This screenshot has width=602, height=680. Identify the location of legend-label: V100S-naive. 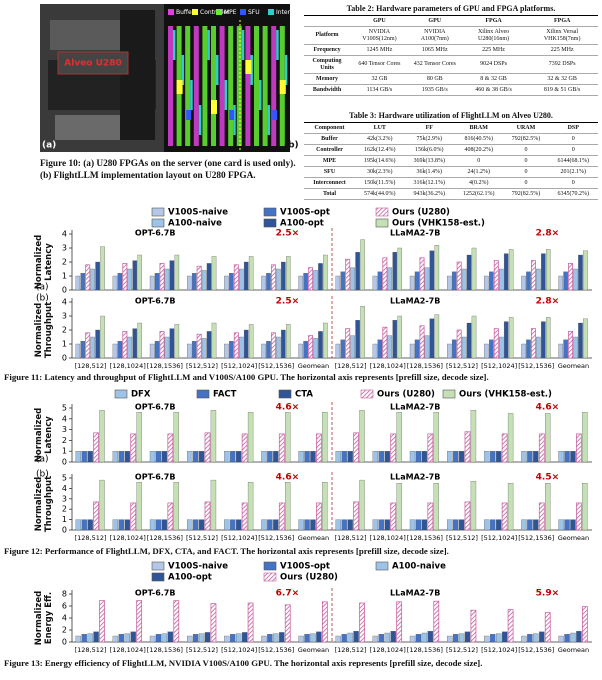
(198, 213).